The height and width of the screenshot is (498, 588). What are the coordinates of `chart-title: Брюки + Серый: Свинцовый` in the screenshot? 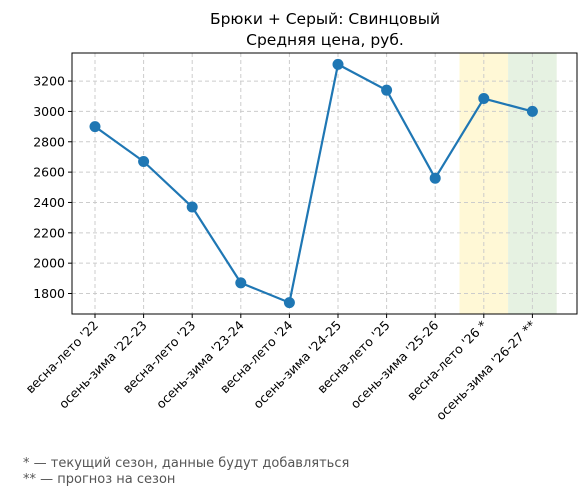 It's located at (325, 19).